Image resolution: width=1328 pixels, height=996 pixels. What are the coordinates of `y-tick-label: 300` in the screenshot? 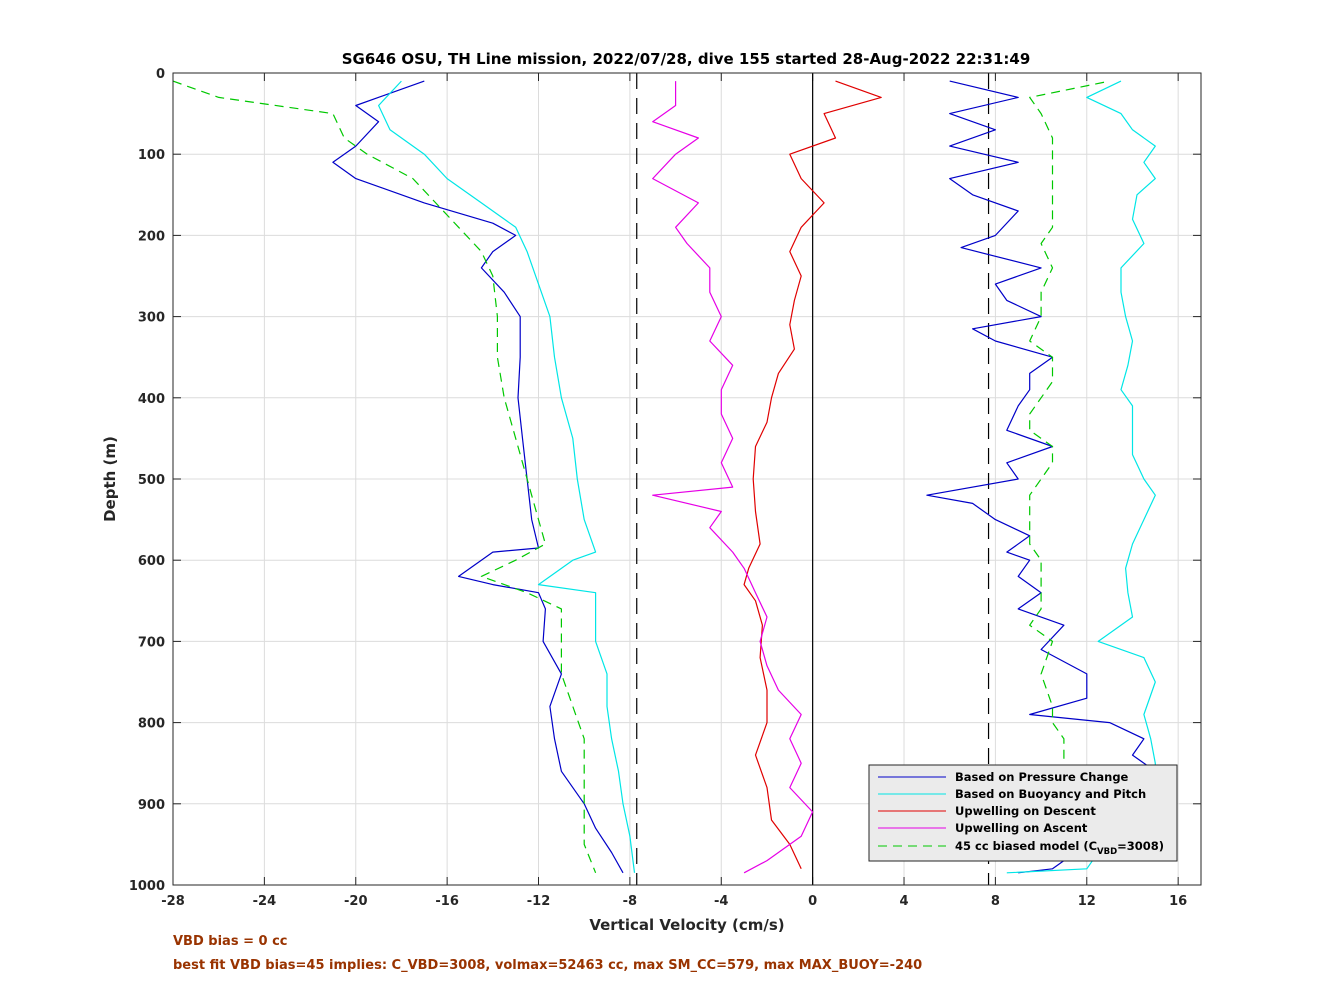 It's located at (151, 318).